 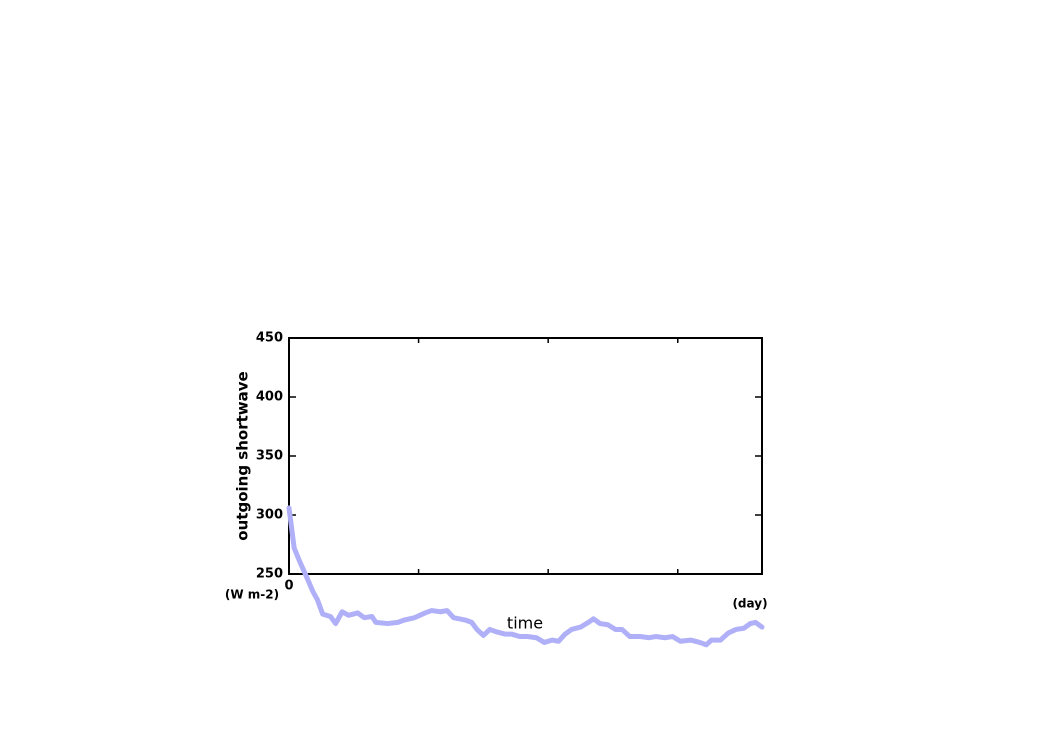 What do you see at coordinates (269, 338) in the screenshot?
I see `y-tick-label: 450` at bounding box center [269, 338].